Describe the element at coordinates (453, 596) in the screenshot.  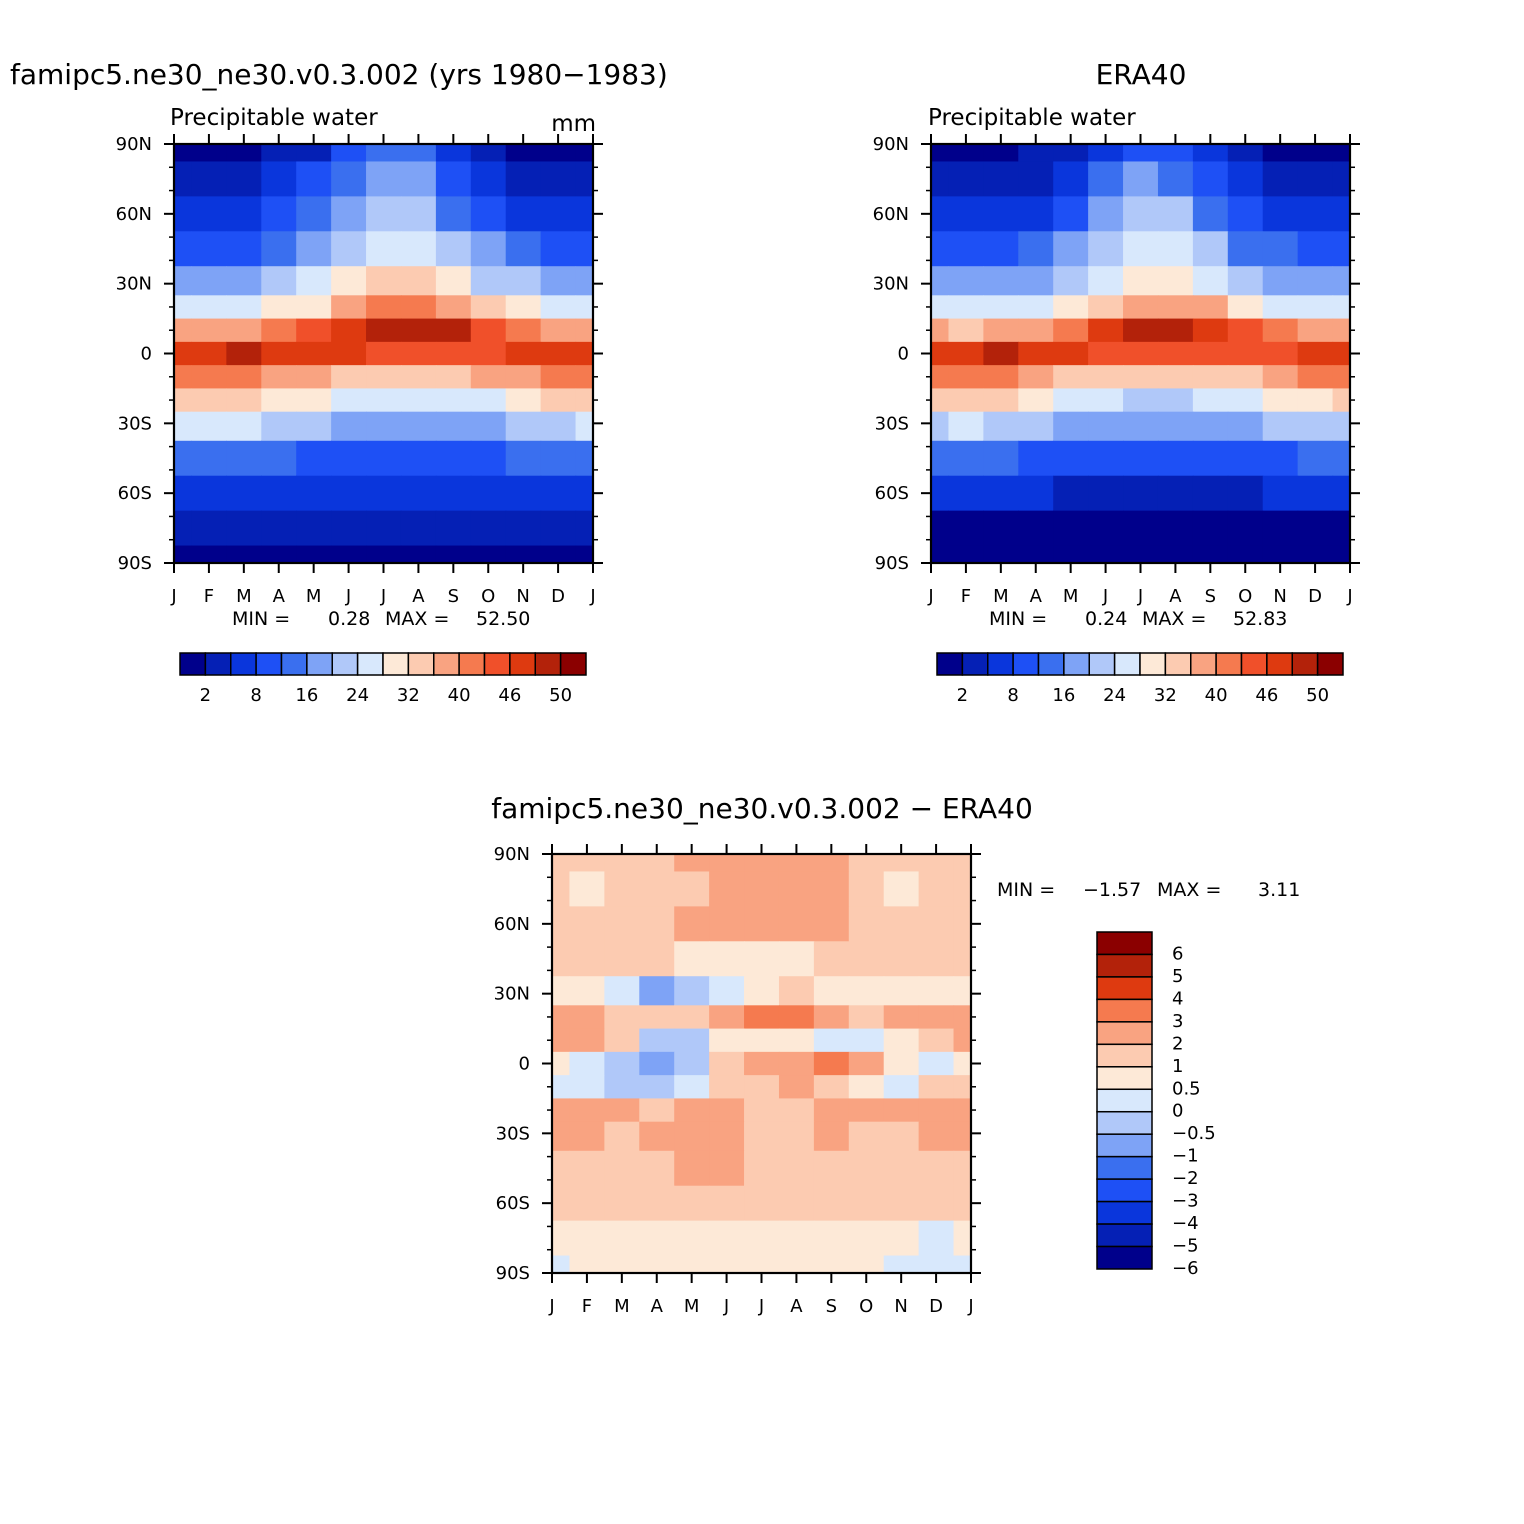
I see `x-tick-label: S` at that location.